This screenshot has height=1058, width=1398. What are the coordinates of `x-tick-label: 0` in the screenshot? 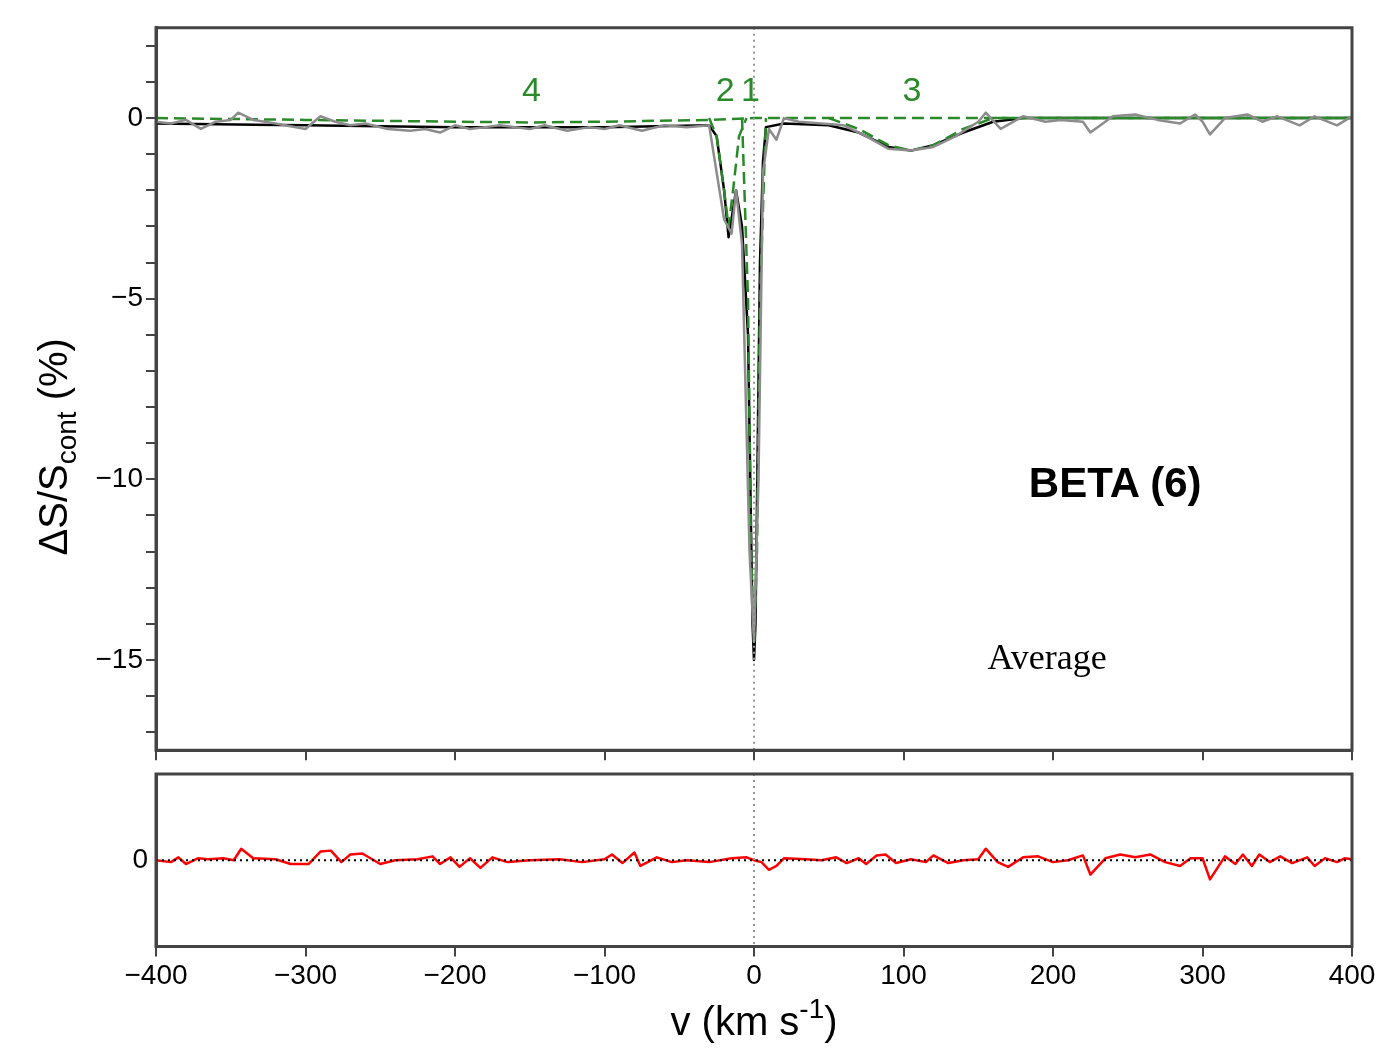 It's located at (754, 974).